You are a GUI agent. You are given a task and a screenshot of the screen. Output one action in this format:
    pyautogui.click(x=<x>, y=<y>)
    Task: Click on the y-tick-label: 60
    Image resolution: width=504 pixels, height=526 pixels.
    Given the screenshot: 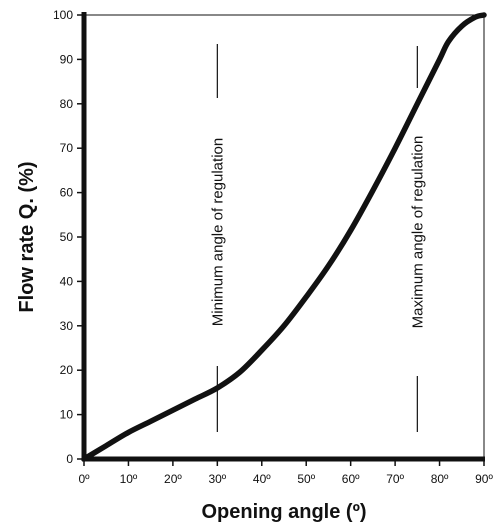 What is the action you would take?
    pyautogui.click(x=67, y=193)
    